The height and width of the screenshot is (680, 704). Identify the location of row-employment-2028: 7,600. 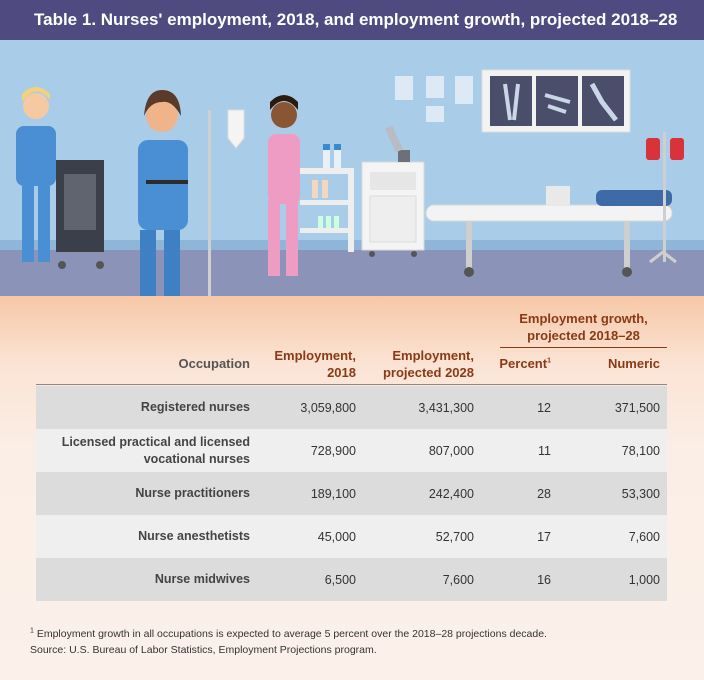
(458, 579).